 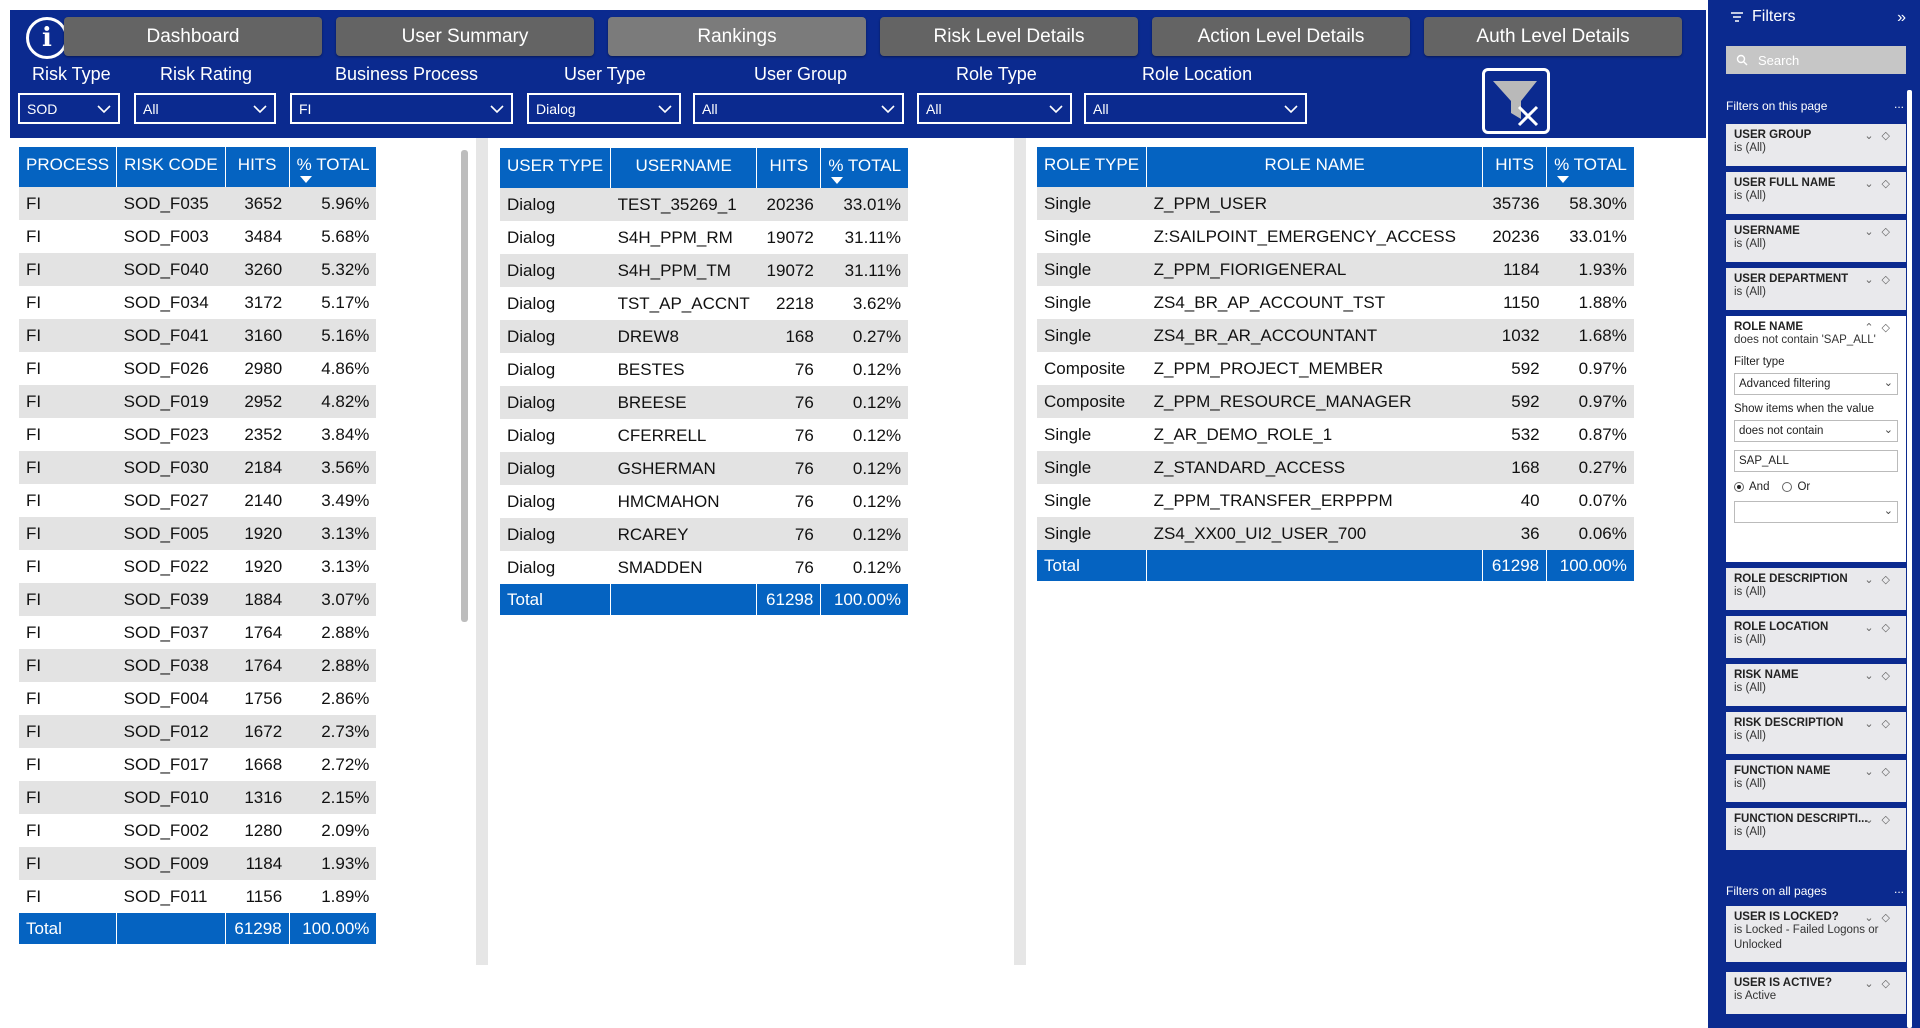 What do you see at coordinates (1816, 733) in the screenshot?
I see `filter-card: RISK DESCRIPTION is (All) ⌄◇` at bounding box center [1816, 733].